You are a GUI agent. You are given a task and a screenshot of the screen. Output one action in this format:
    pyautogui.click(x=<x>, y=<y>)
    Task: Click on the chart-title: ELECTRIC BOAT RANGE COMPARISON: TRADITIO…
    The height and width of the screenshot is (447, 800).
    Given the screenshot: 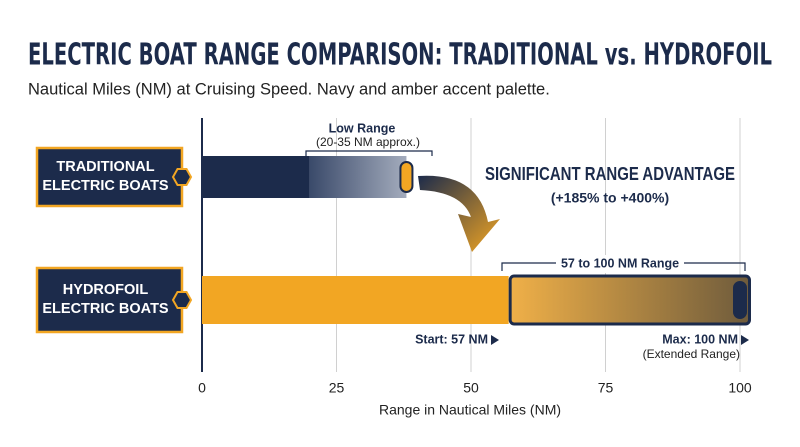 What is the action you would take?
    pyautogui.click(x=400, y=55)
    